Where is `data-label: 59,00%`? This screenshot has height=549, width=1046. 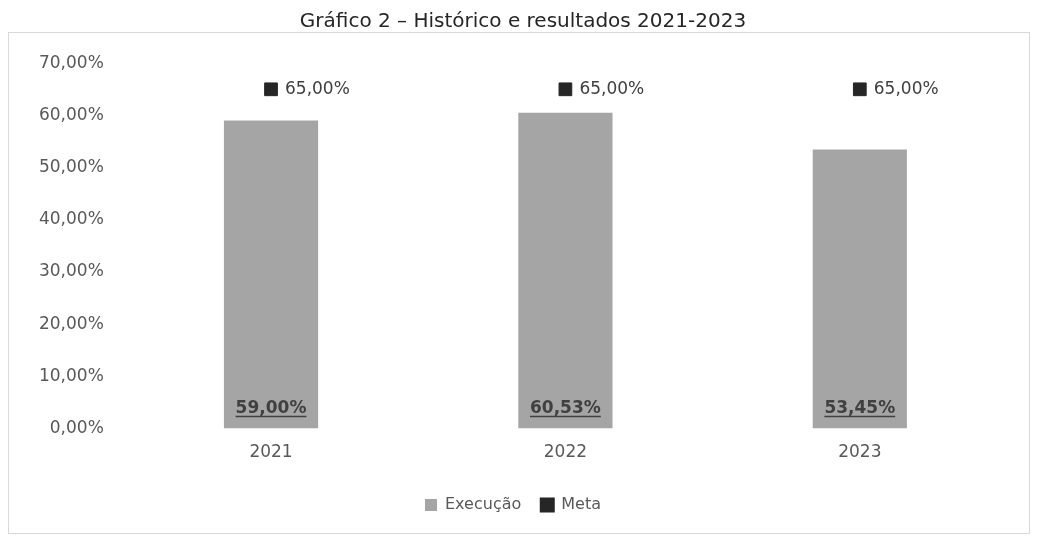 data-label: 59,00% is located at coordinates (271, 406).